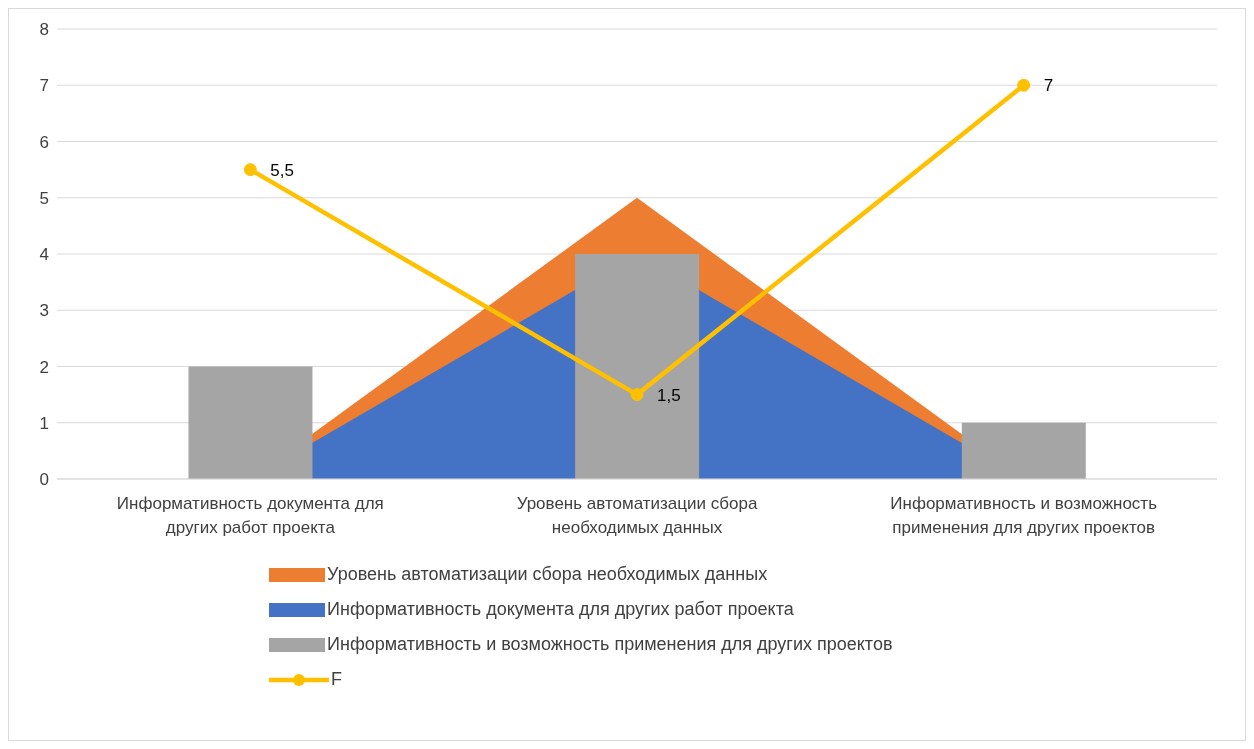 The height and width of the screenshot is (749, 1254). Describe the element at coordinates (282, 170) in the screenshot. I see `data-label: 5,5` at that location.